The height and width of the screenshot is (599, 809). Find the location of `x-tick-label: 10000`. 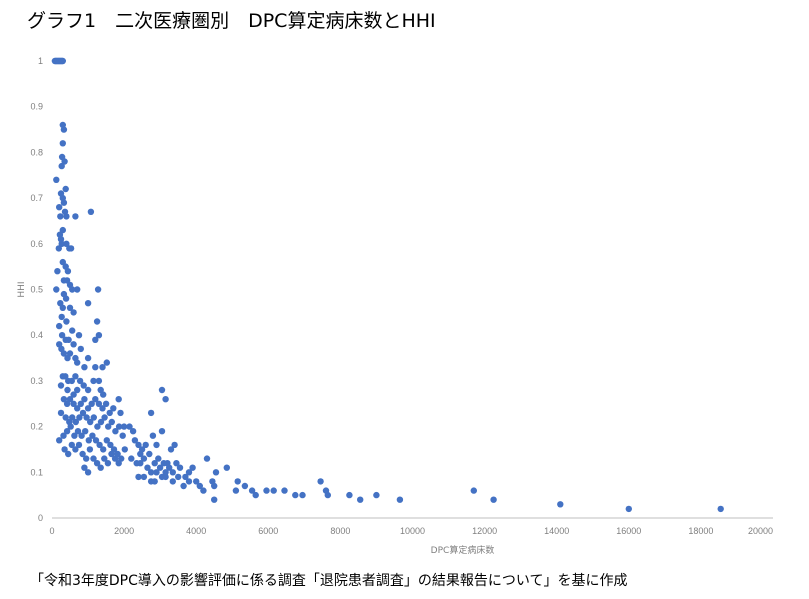

x-tick-label: 10000 is located at coordinates (412, 531).